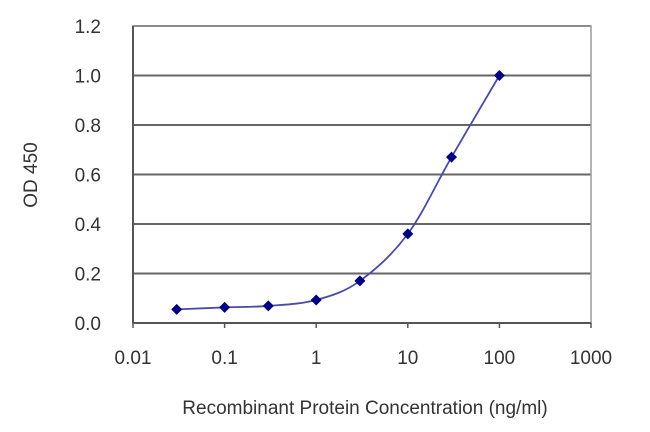 This screenshot has height=432, width=650. What do you see at coordinates (316, 358) in the screenshot?
I see `x-tick-label: 1` at bounding box center [316, 358].